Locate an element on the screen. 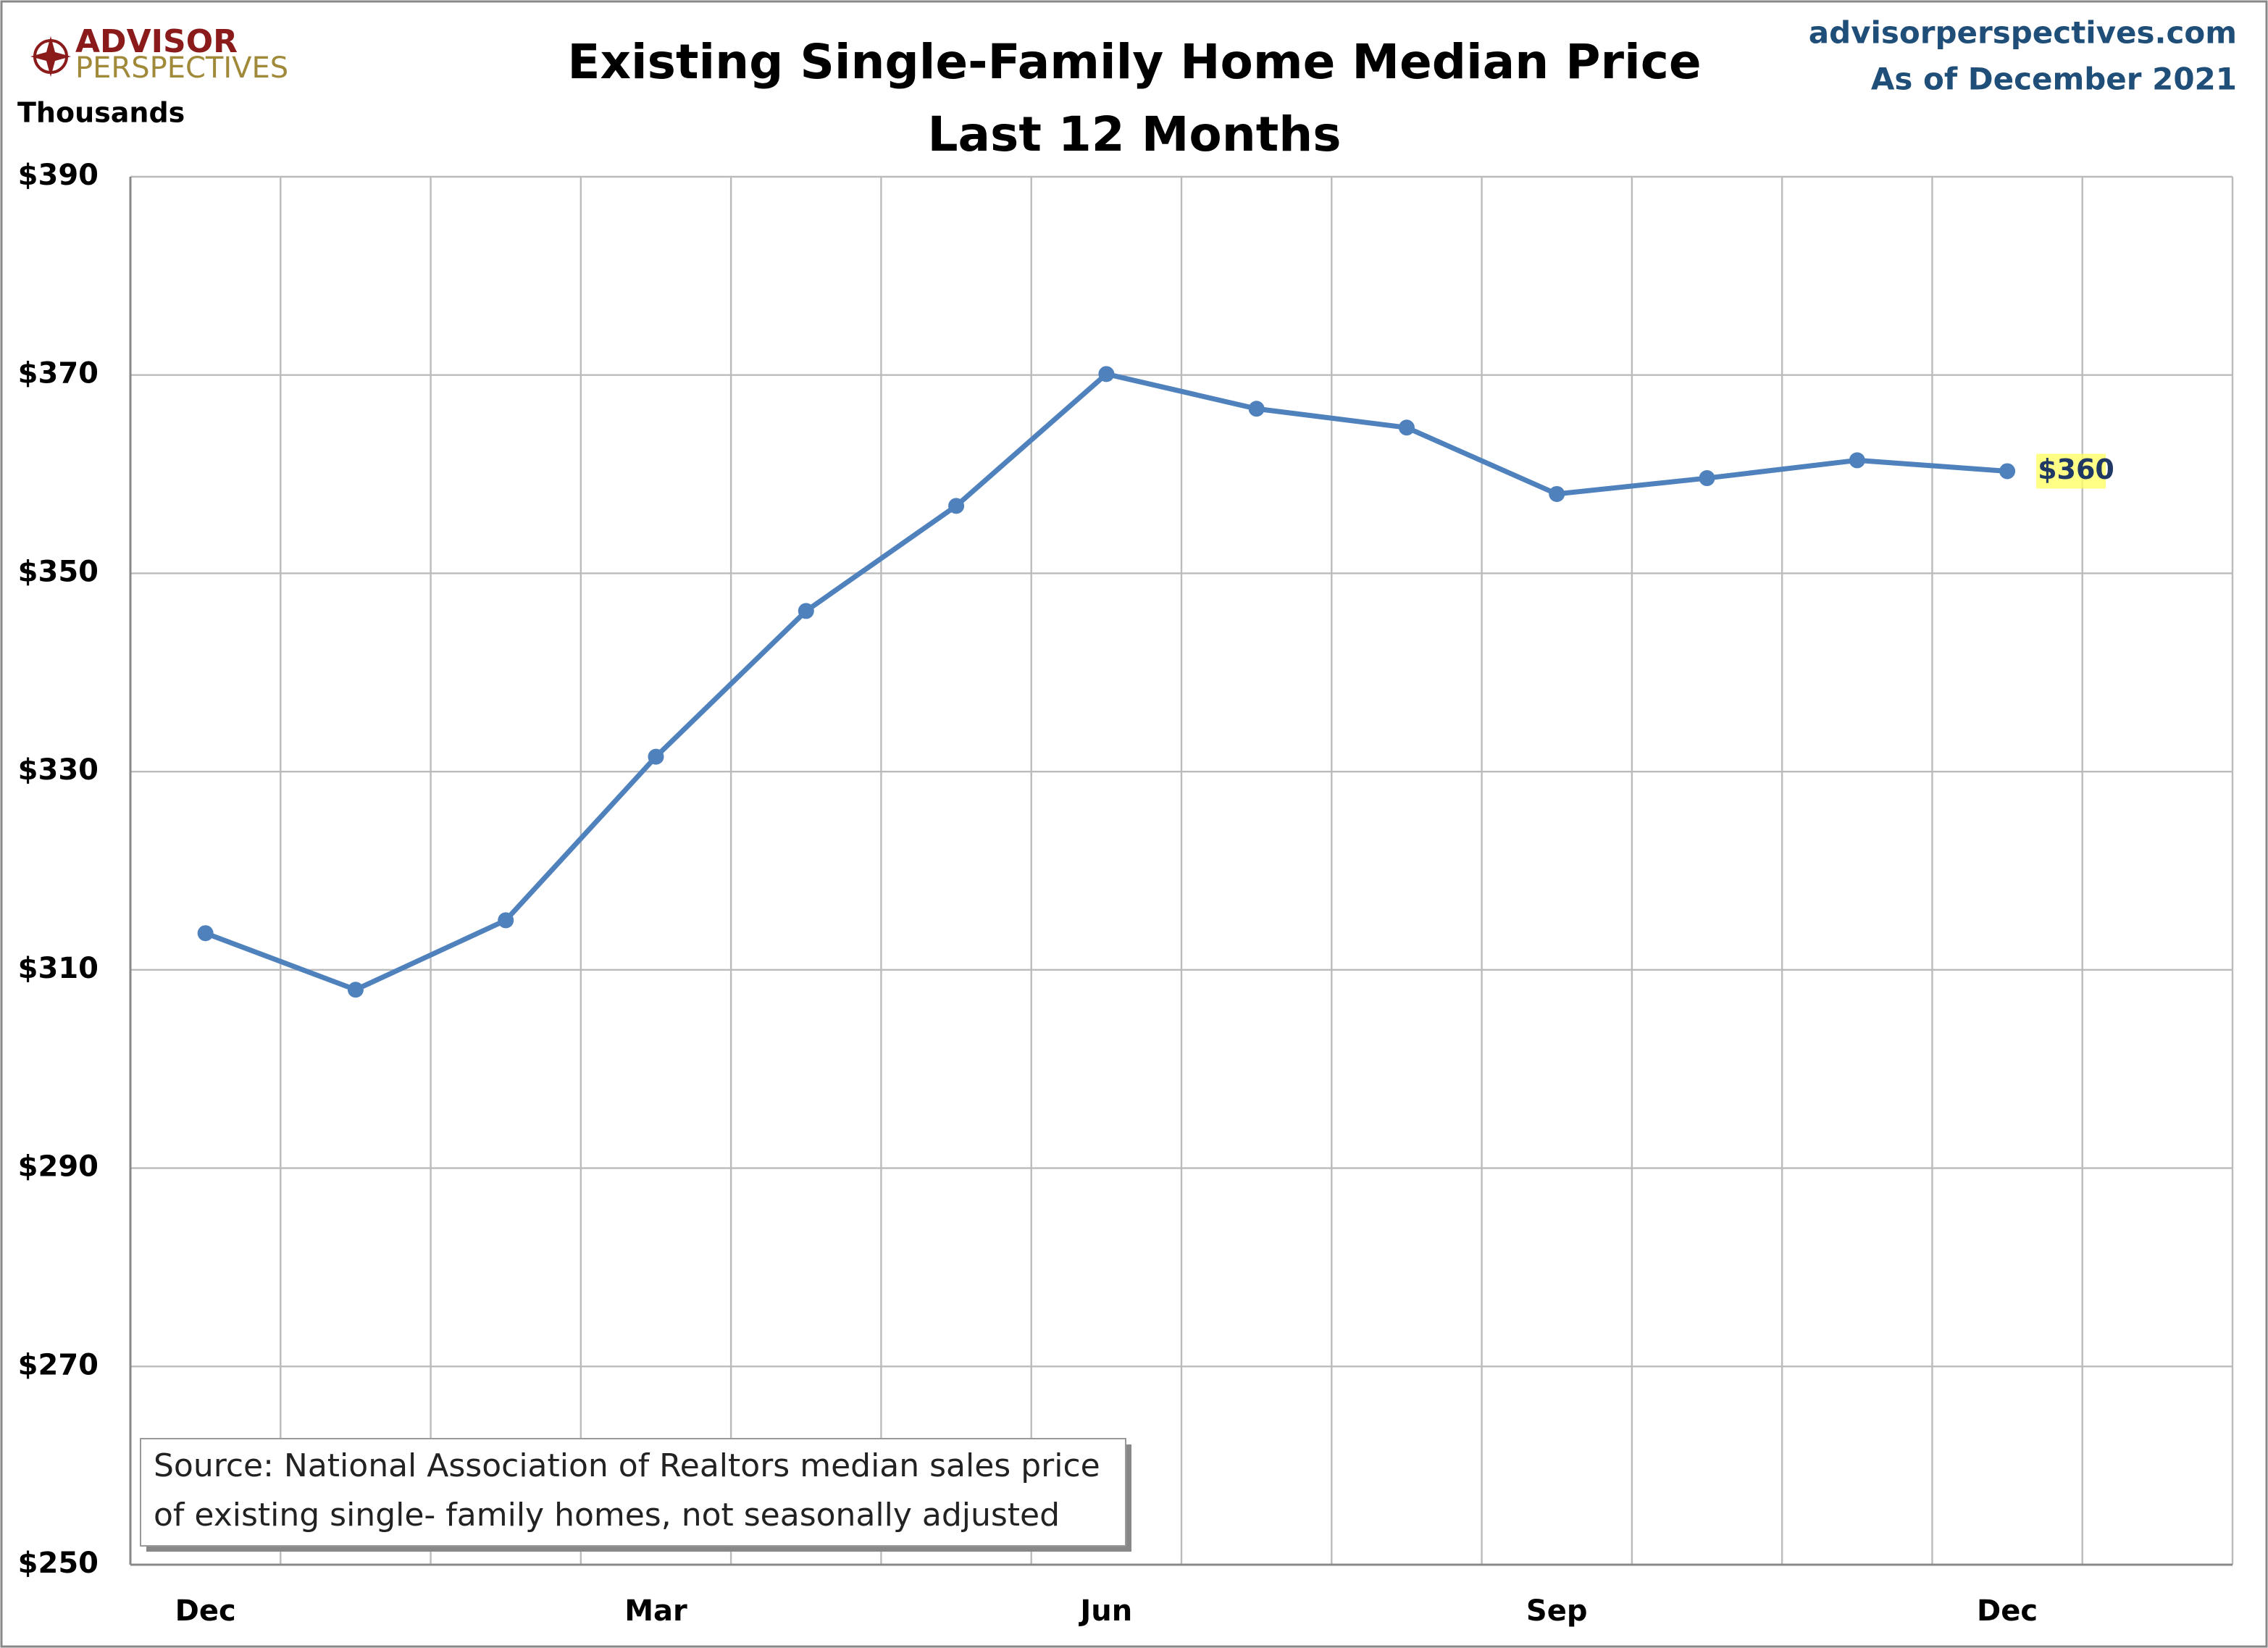 The height and width of the screenshot is (1648, 2268). value-label: $360 is located at coordinates (2076, 469).